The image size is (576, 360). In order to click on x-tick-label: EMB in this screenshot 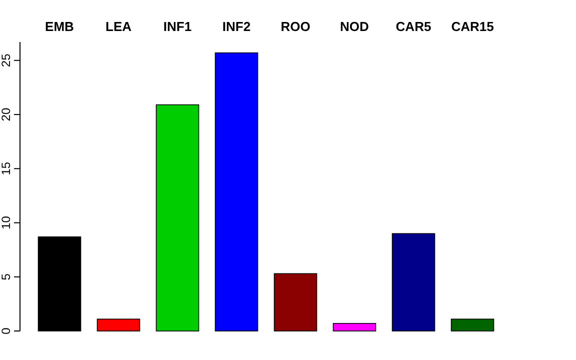, I will do `click(59, 26)`.